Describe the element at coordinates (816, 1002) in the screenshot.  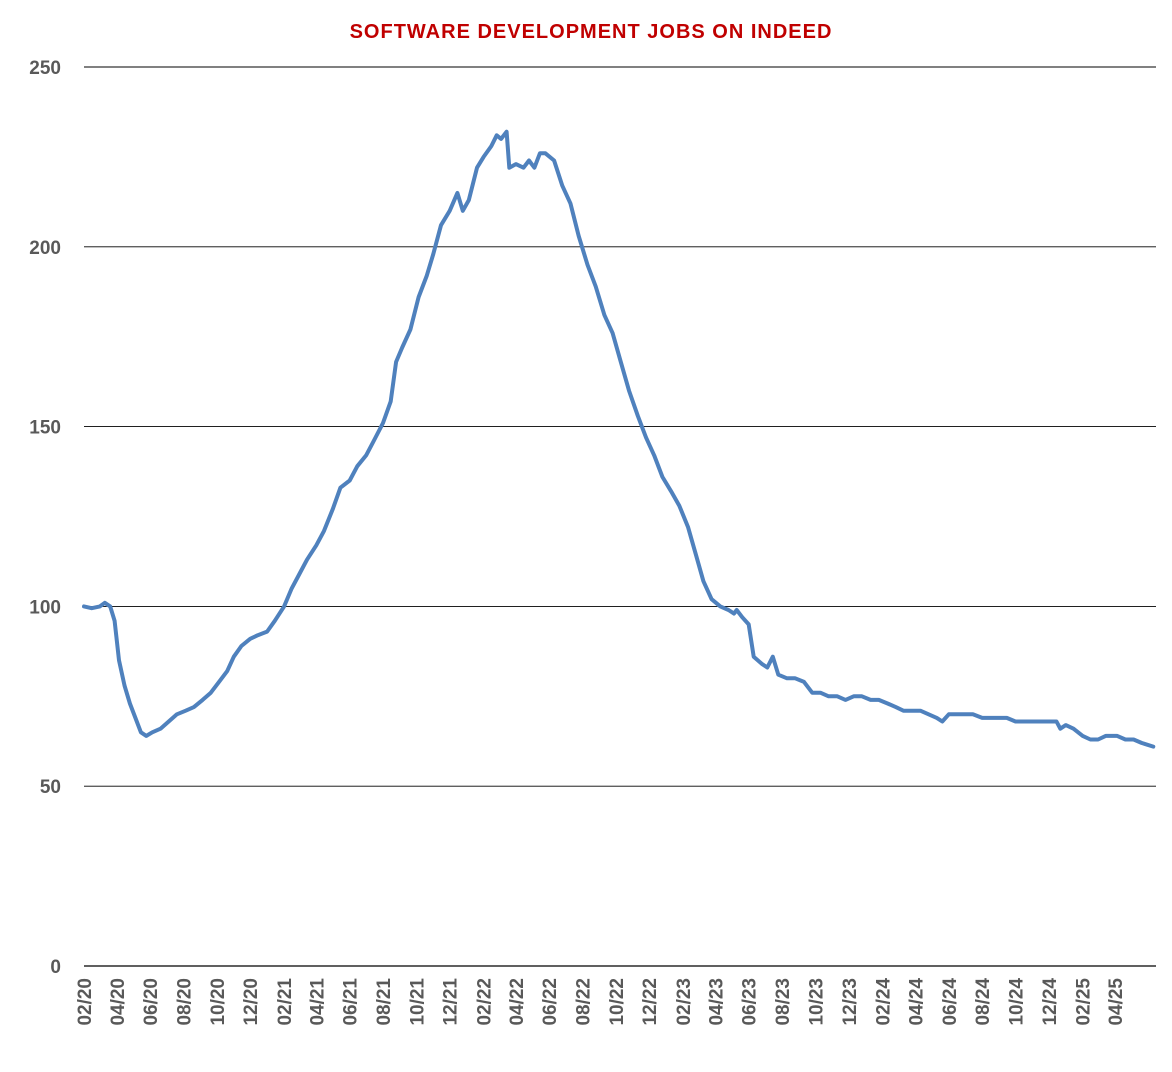
I see `x-tick-label: 10/23` at that location.